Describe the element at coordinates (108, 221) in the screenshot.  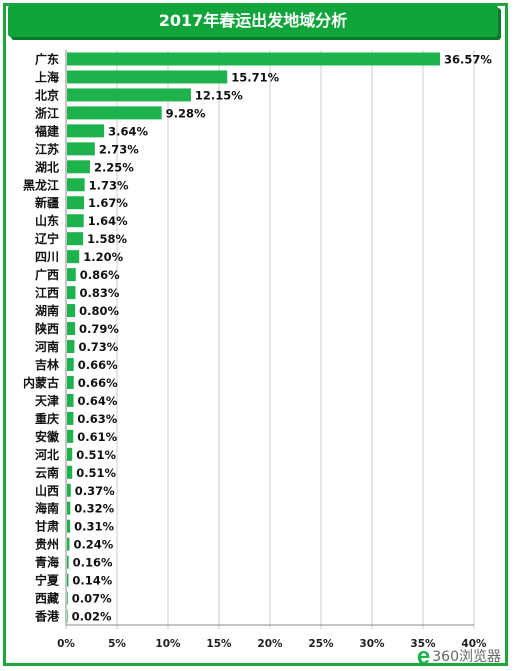
I see `data-label: 1.64%` at that location.